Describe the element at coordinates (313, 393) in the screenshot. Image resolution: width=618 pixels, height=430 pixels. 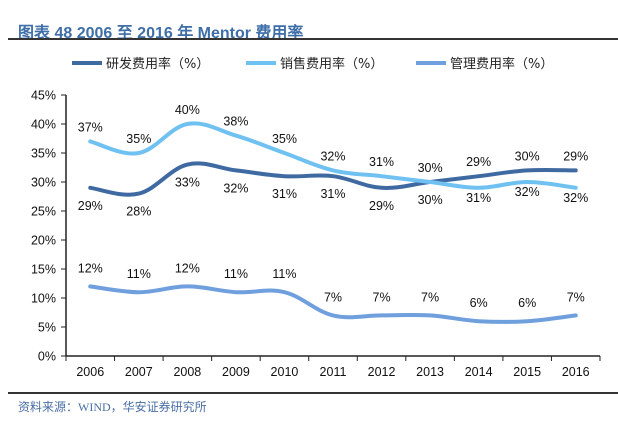
I see `source-divider` at that location.